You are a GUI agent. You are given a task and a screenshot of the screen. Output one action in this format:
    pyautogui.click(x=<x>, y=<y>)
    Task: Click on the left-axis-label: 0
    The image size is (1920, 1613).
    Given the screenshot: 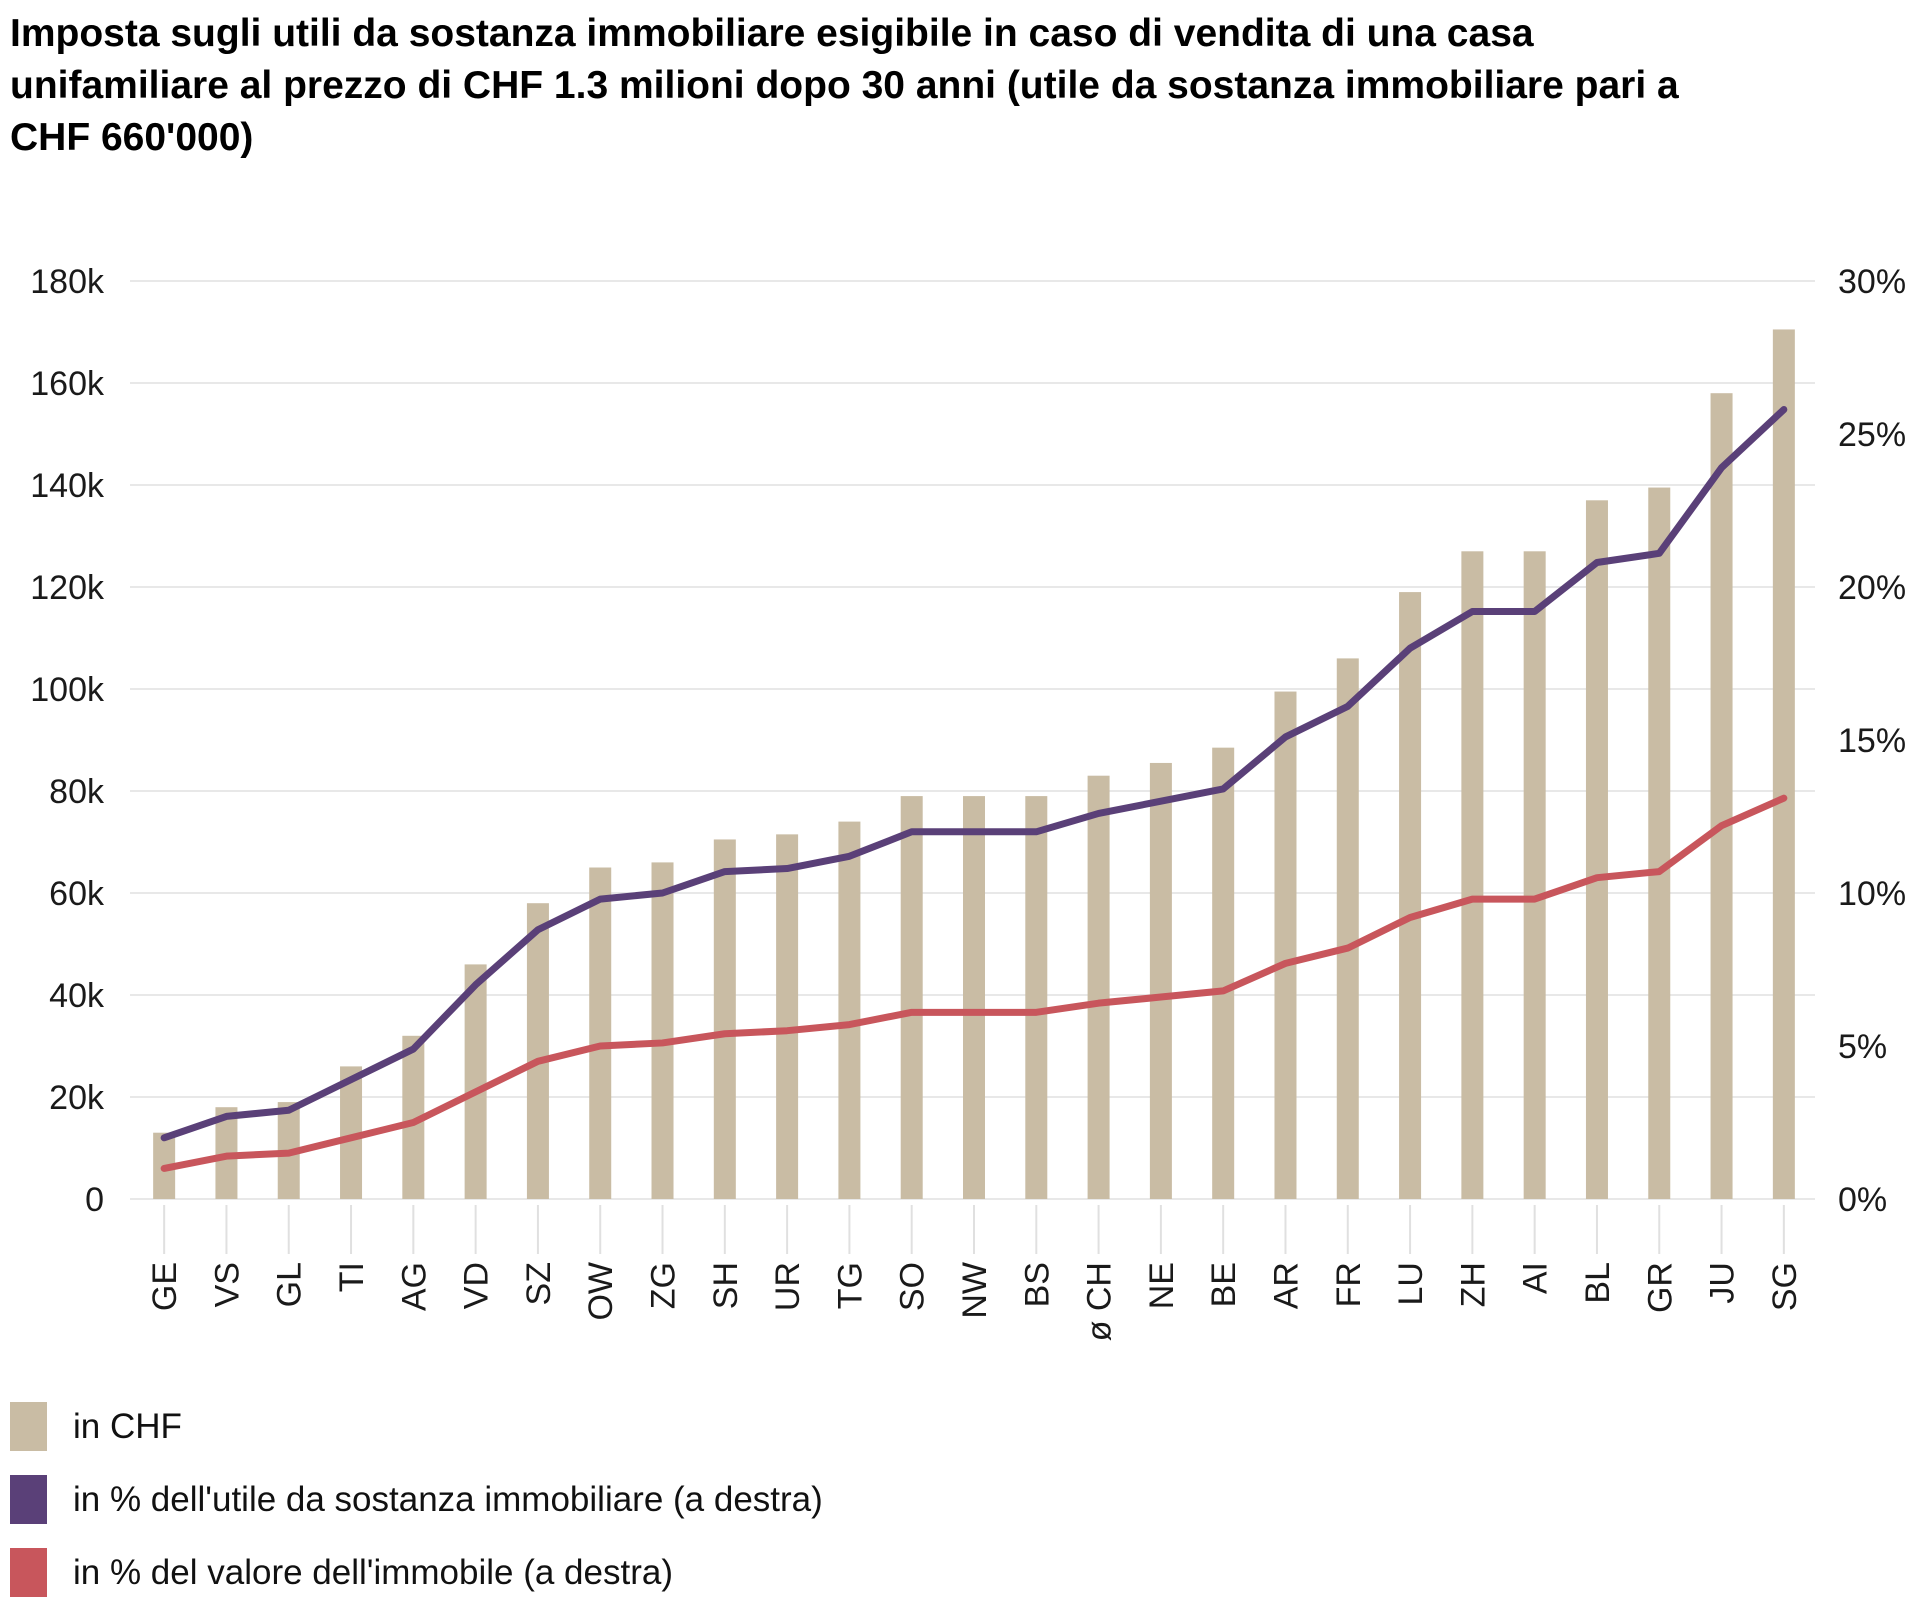 What is the action you would take?
    pyautogui.click(x=94, y=1200)
    